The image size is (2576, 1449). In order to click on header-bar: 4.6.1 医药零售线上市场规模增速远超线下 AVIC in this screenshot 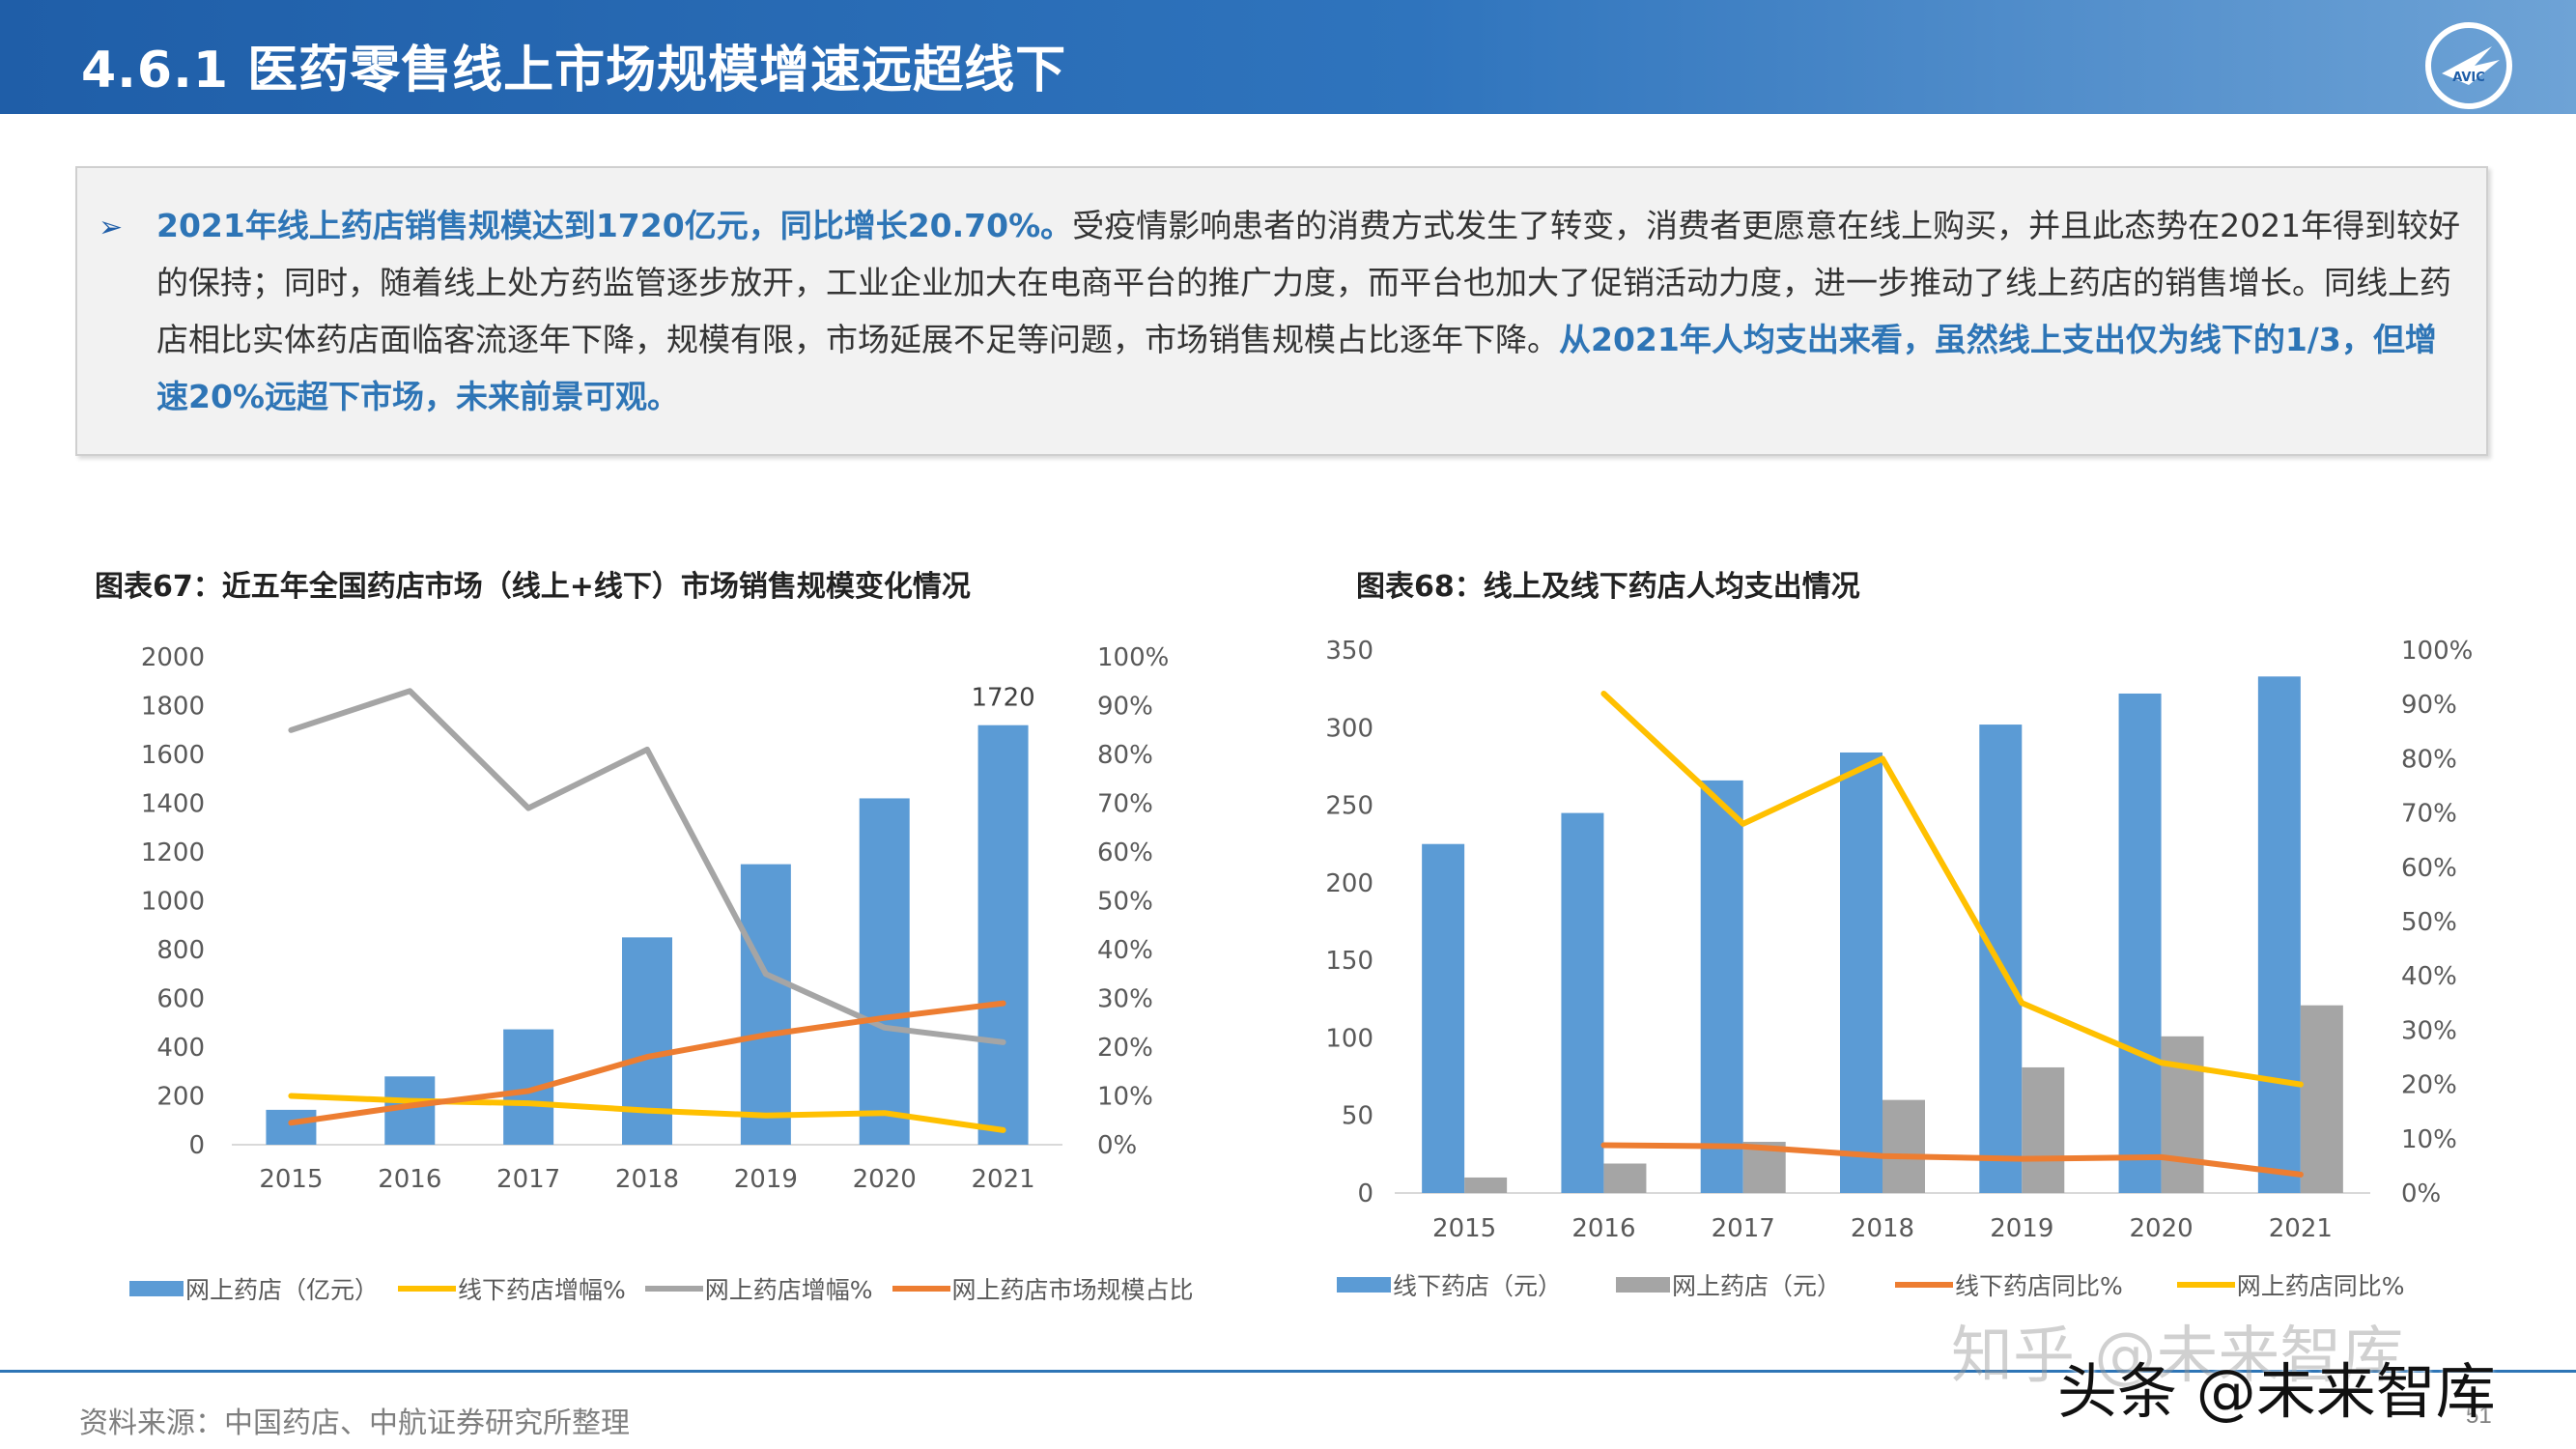, I will do `click(1288, 57)`.